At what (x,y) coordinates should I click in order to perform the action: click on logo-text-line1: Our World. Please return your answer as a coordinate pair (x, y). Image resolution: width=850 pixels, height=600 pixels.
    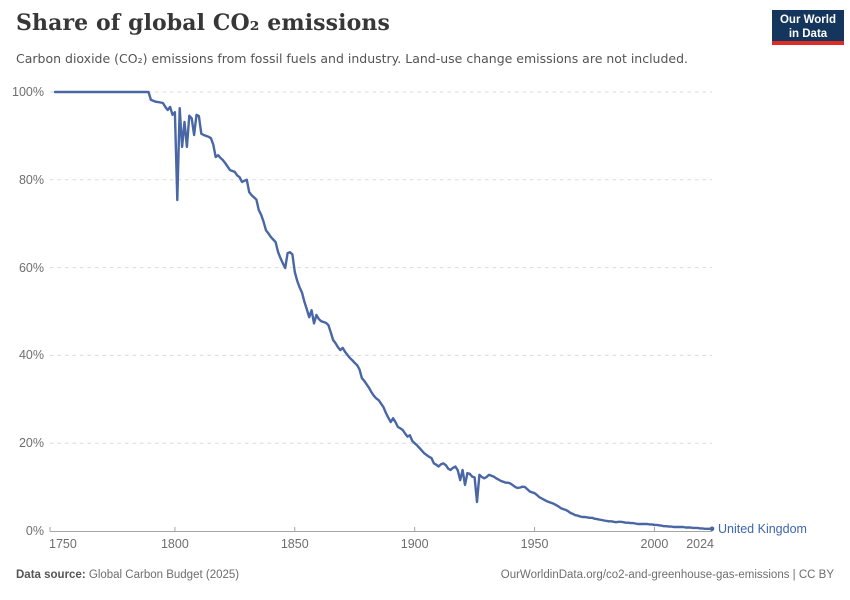
    Looking at the image, I should click on (807, 20).